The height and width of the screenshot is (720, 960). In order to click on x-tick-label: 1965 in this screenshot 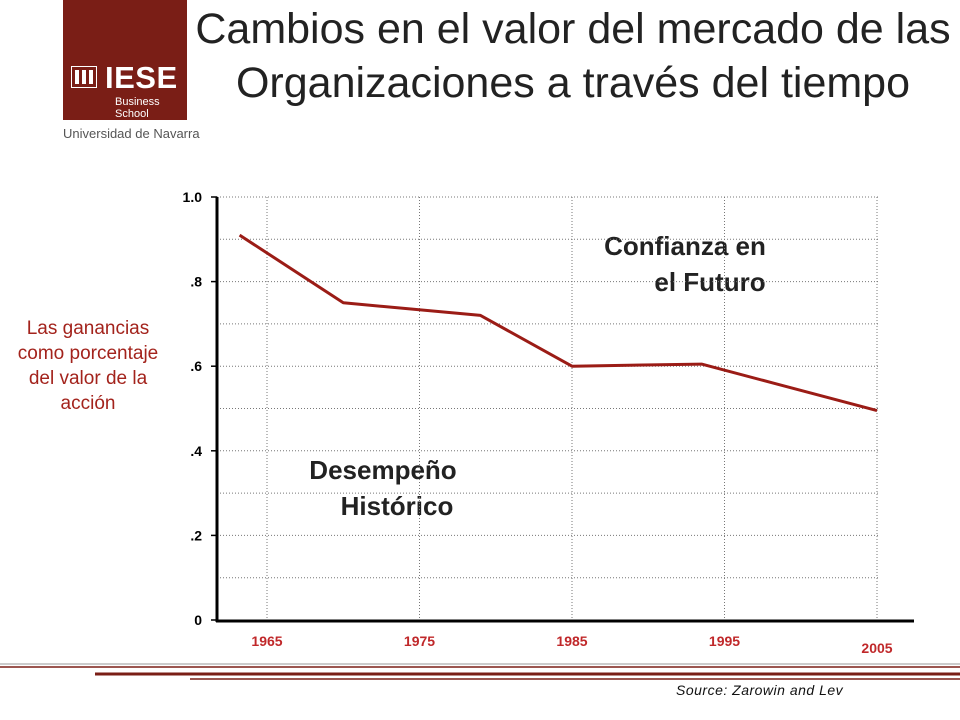, I will do `click(266, 641)`.